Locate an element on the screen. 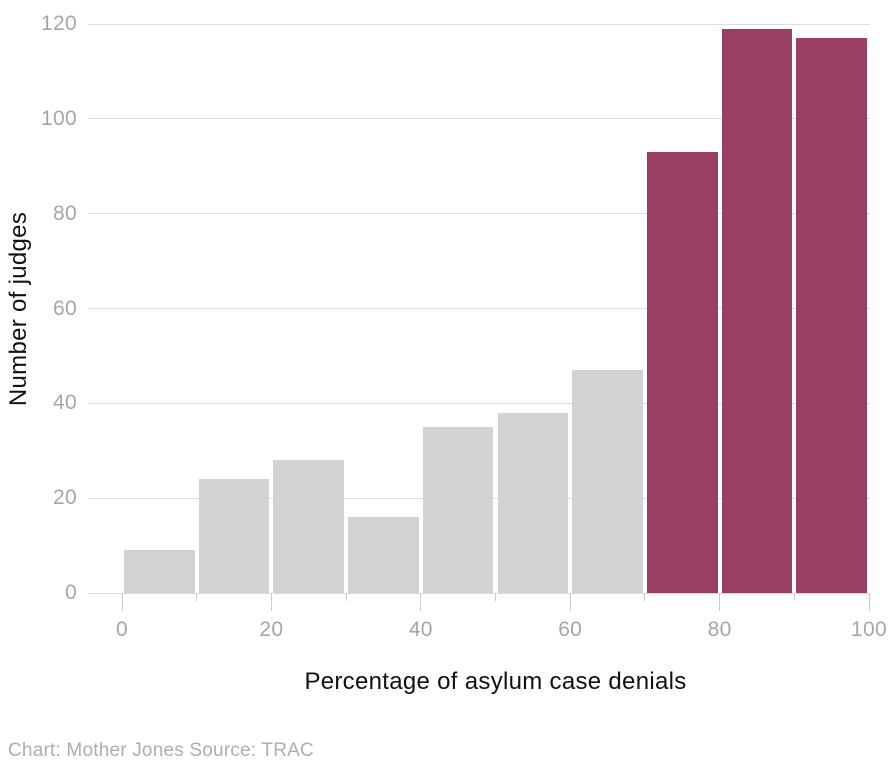 This screenshot has width=892, height=775. x-tick-label: 0 is located at coordinates (122, 629).